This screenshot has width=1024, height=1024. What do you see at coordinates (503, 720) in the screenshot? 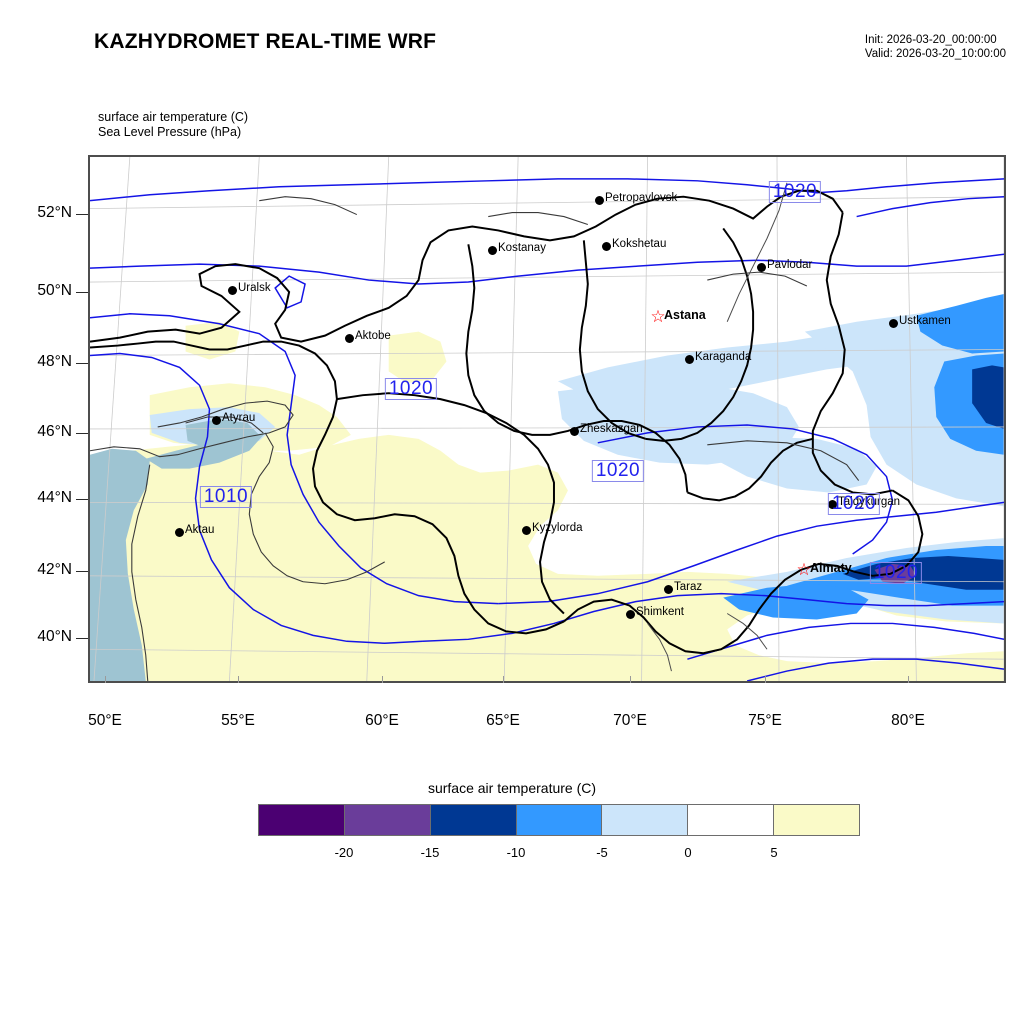
I see `longitude-tick-label: 65°E` at bounding box center [503, 720].